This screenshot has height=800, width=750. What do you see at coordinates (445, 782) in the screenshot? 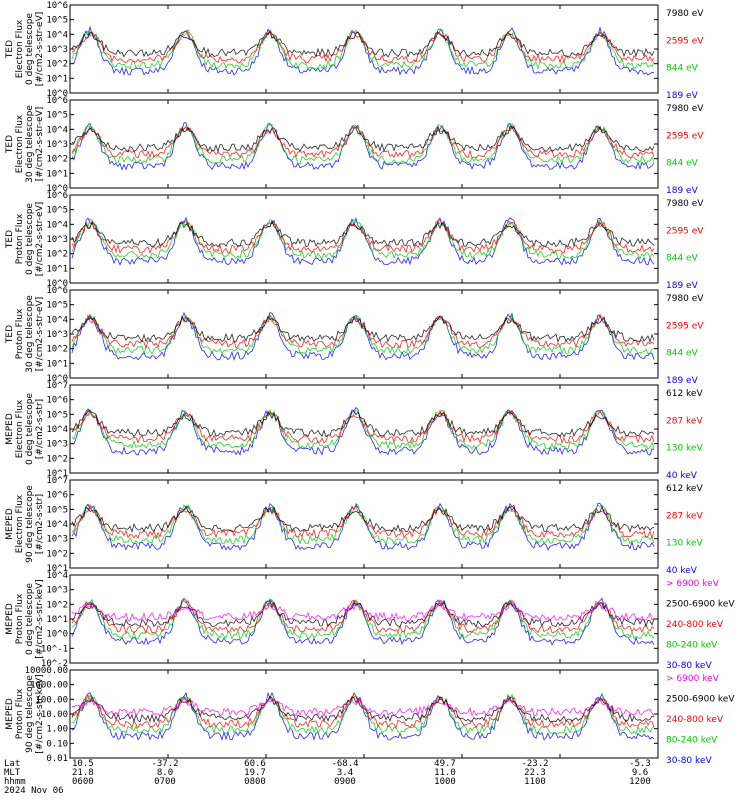
I see `x-tick-label: 1000` at bounding box center [445, 782].